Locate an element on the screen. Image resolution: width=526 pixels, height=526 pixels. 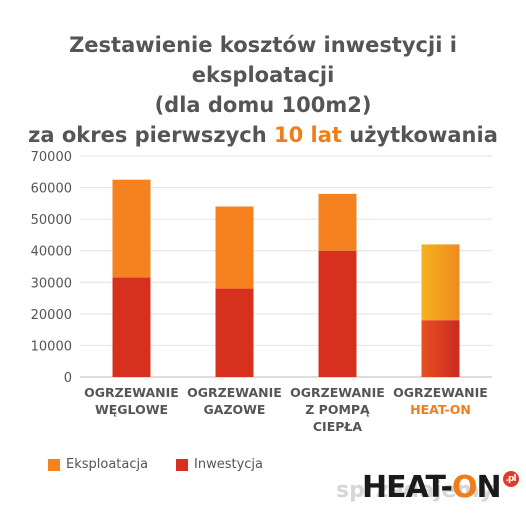
title-line-3-pre: za okres pierwszych is located at coordinates (151, 135).